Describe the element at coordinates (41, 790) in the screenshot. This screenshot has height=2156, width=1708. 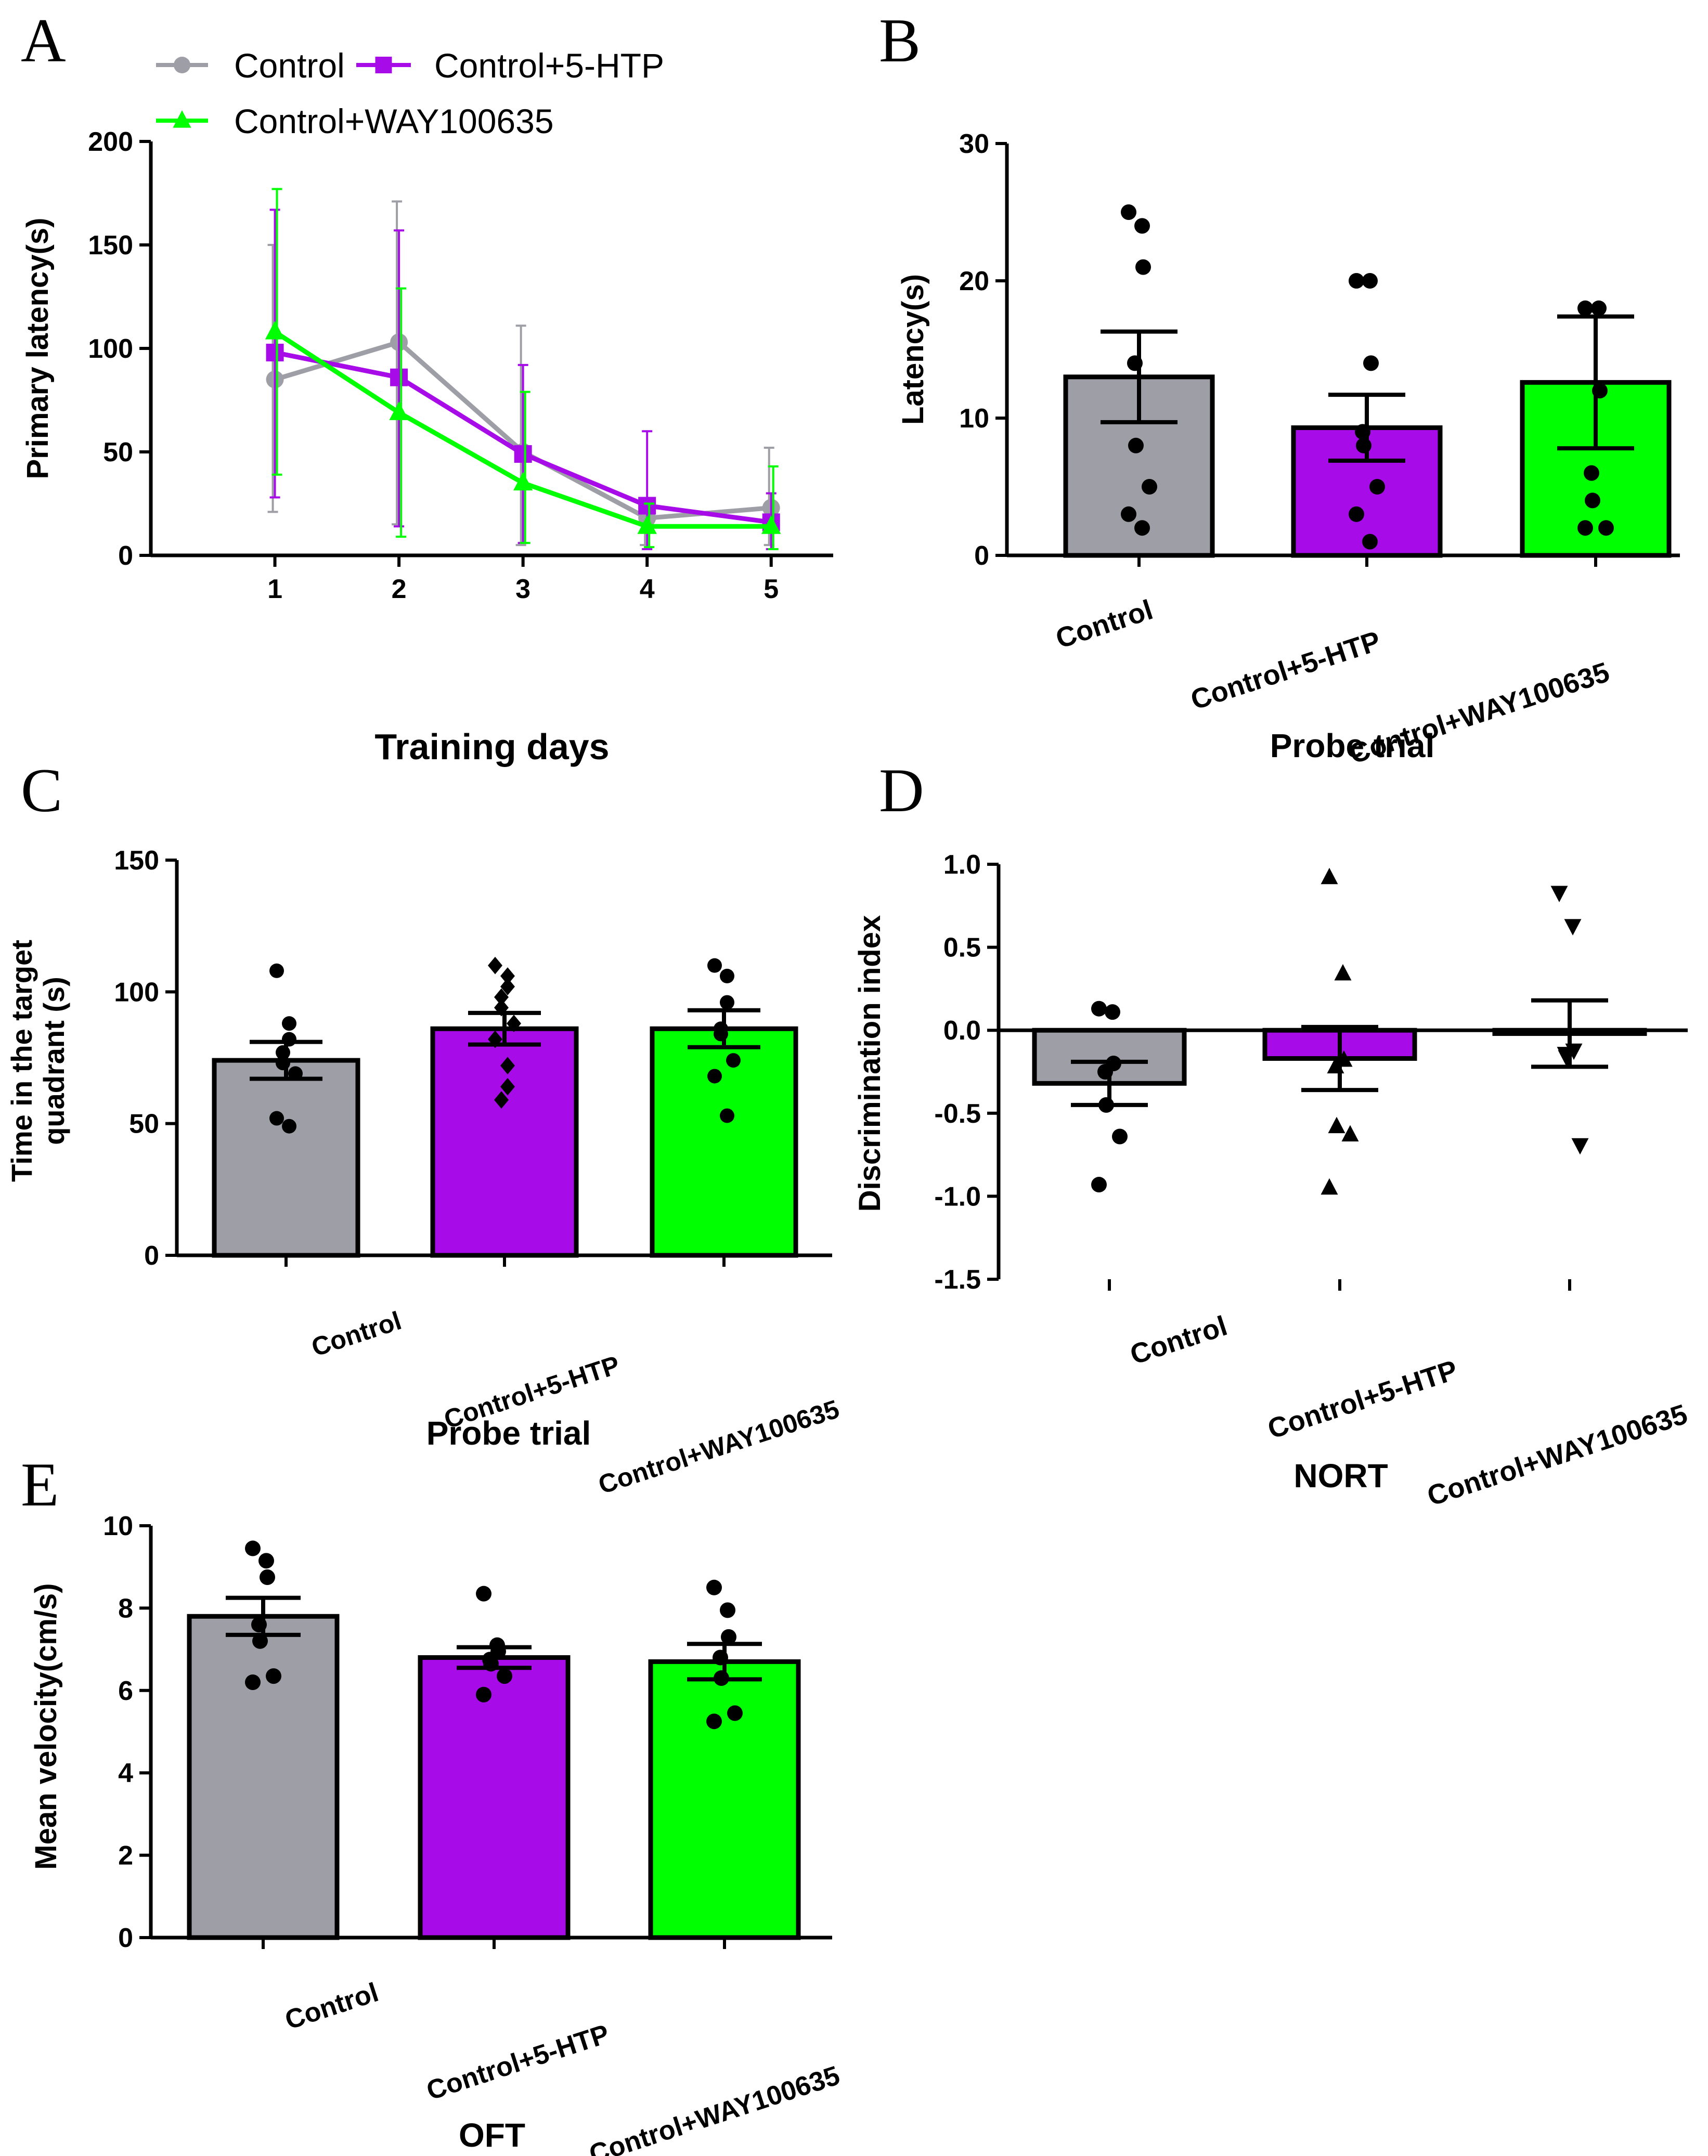
I see `panel-letter-c: C` at that location.